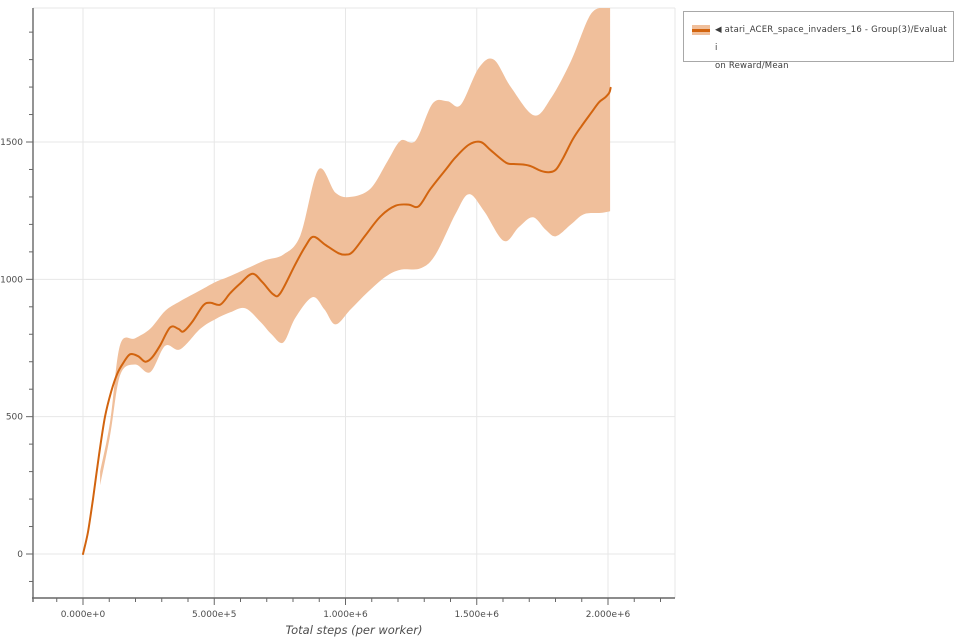  What do you see at coordinates (83, 615) in the screenshot?
I see `x-tick-label: 0.000e+0` at bounding box center [83, 615].